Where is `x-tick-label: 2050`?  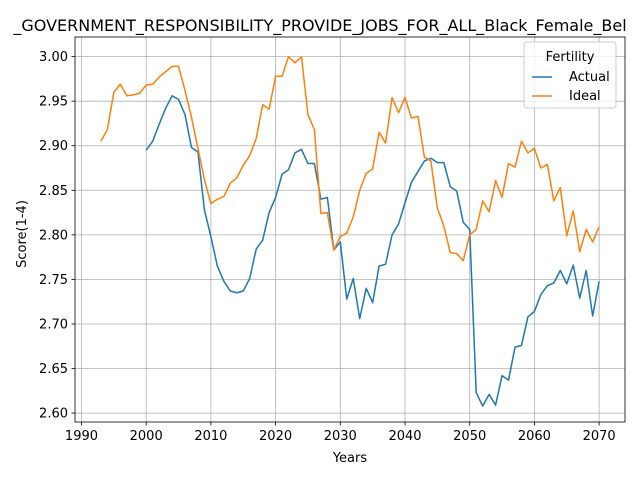 x-tick-label: 2050 is located at coordinates (469, 436).